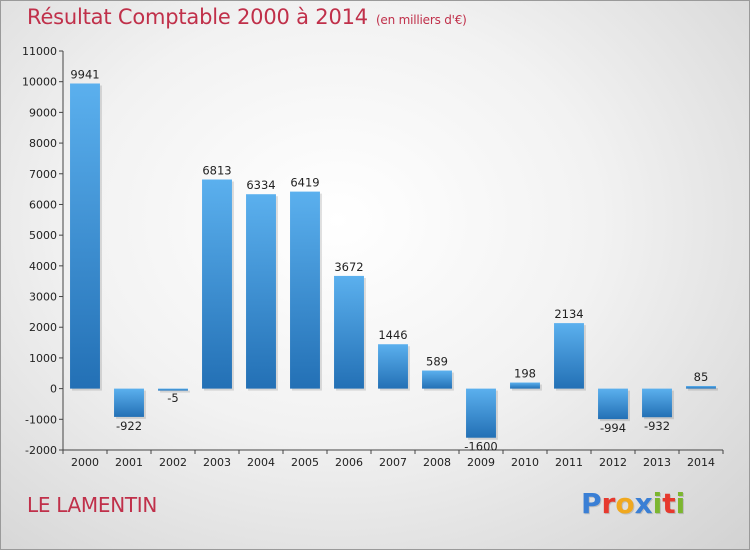 The width and height of the screenshot is (750, 550). What do you see at coordinates (172, 398) in the screenshot?
I see `data-label: -5` at bounding box center [172, 398].